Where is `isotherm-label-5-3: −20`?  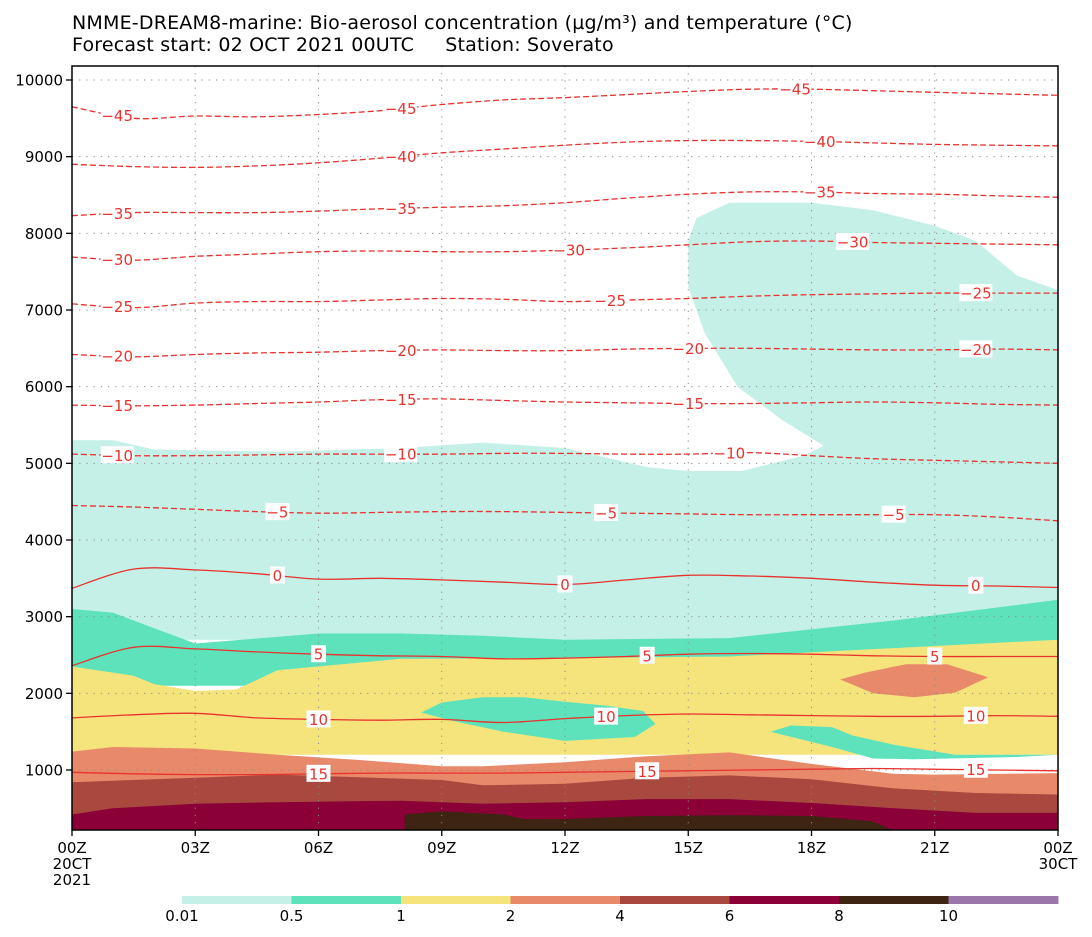 isotherm-label-5-3: −20 is located at coordinates (976, 350).